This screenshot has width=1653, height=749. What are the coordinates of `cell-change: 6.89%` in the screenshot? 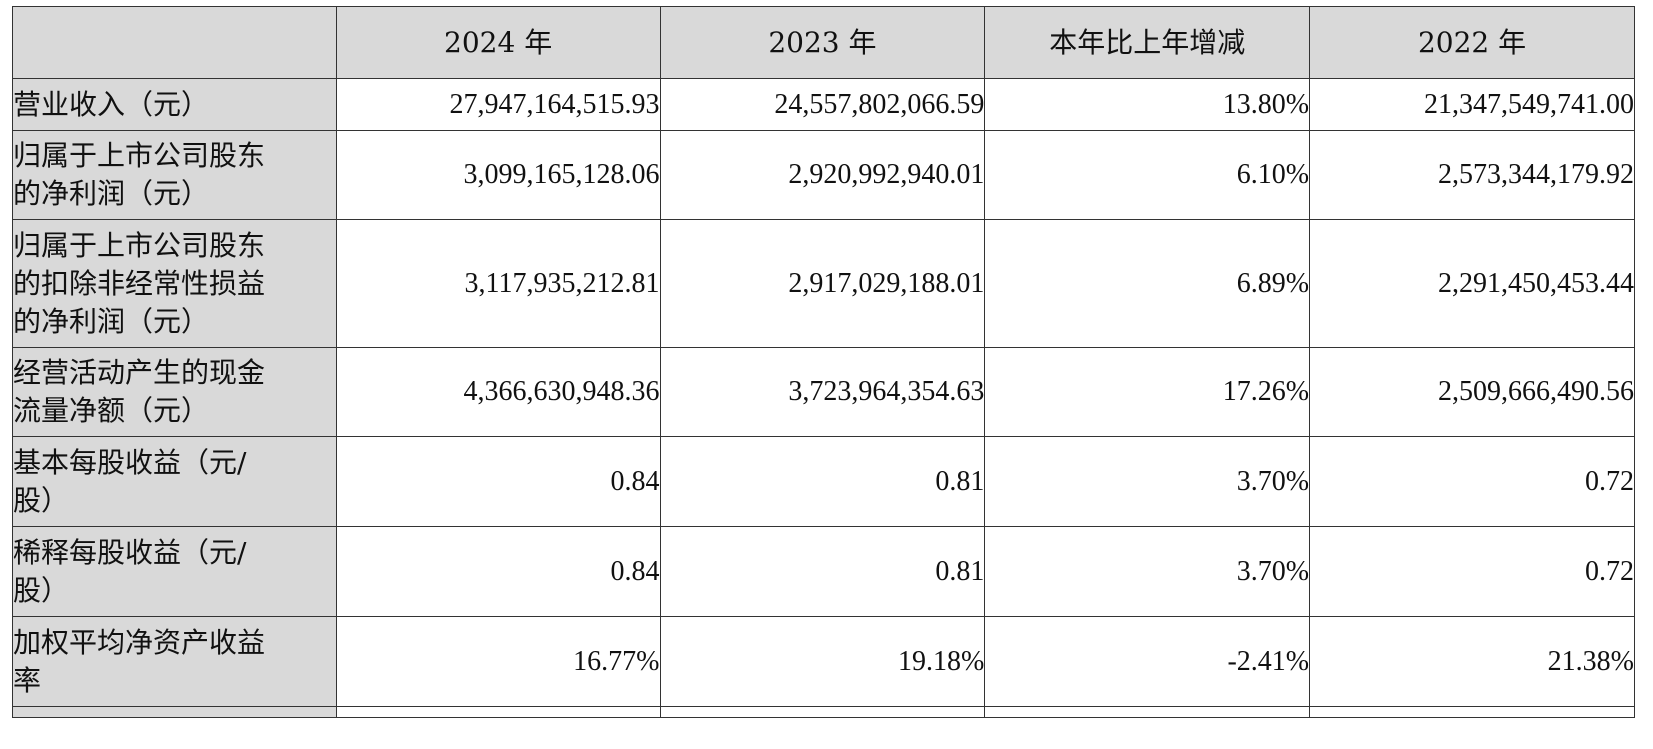 It's located at (1147, 283).